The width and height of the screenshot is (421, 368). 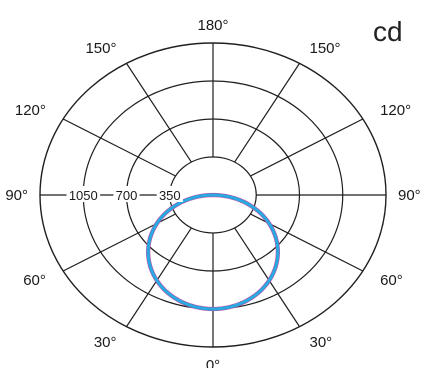 I want to click on angle-label: 180°, so click(x=212, y=25).